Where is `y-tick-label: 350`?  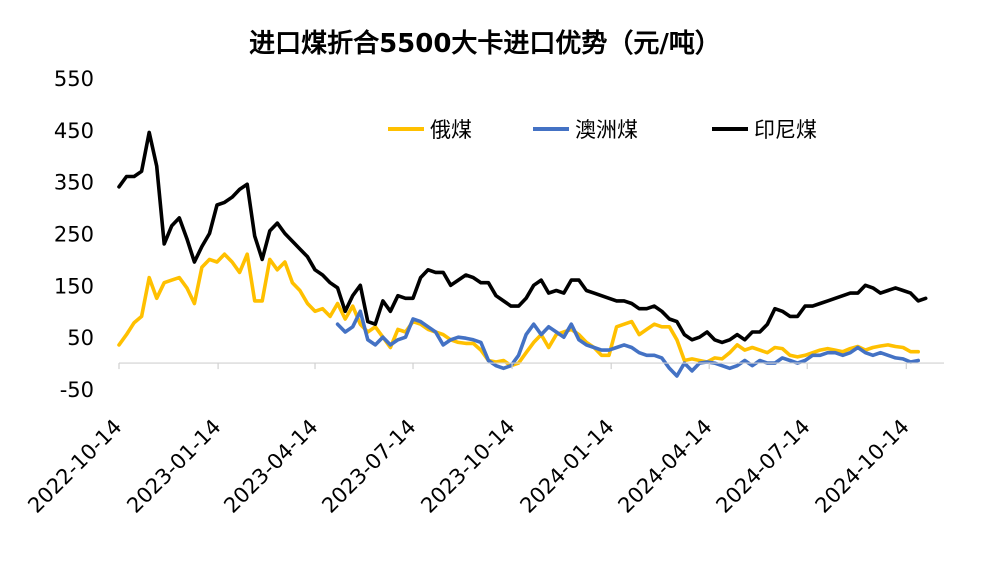
y-tick-label: 350 is located at coordinates (74, 183).